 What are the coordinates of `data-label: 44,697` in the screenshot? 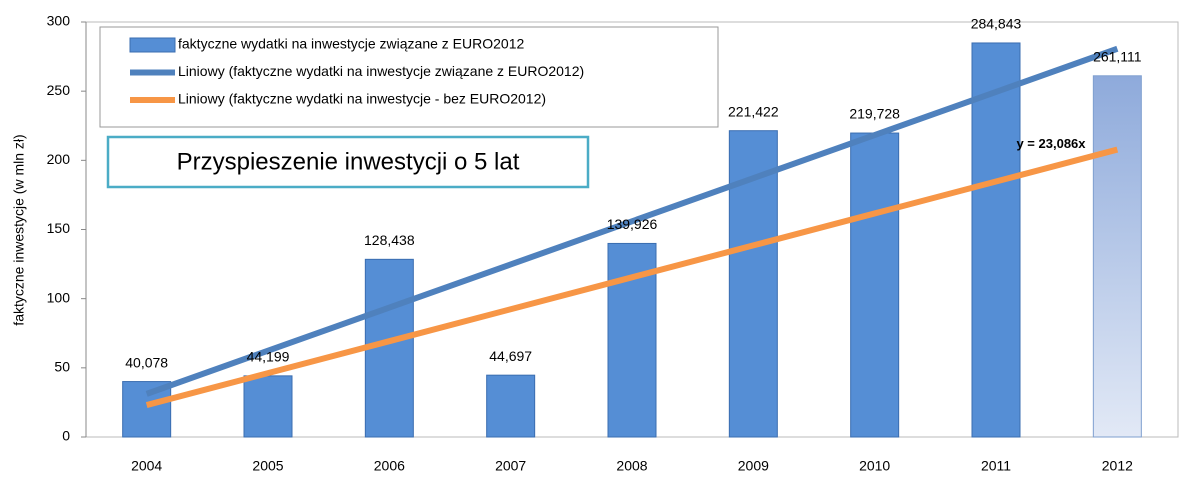 It's located at (510, 356).